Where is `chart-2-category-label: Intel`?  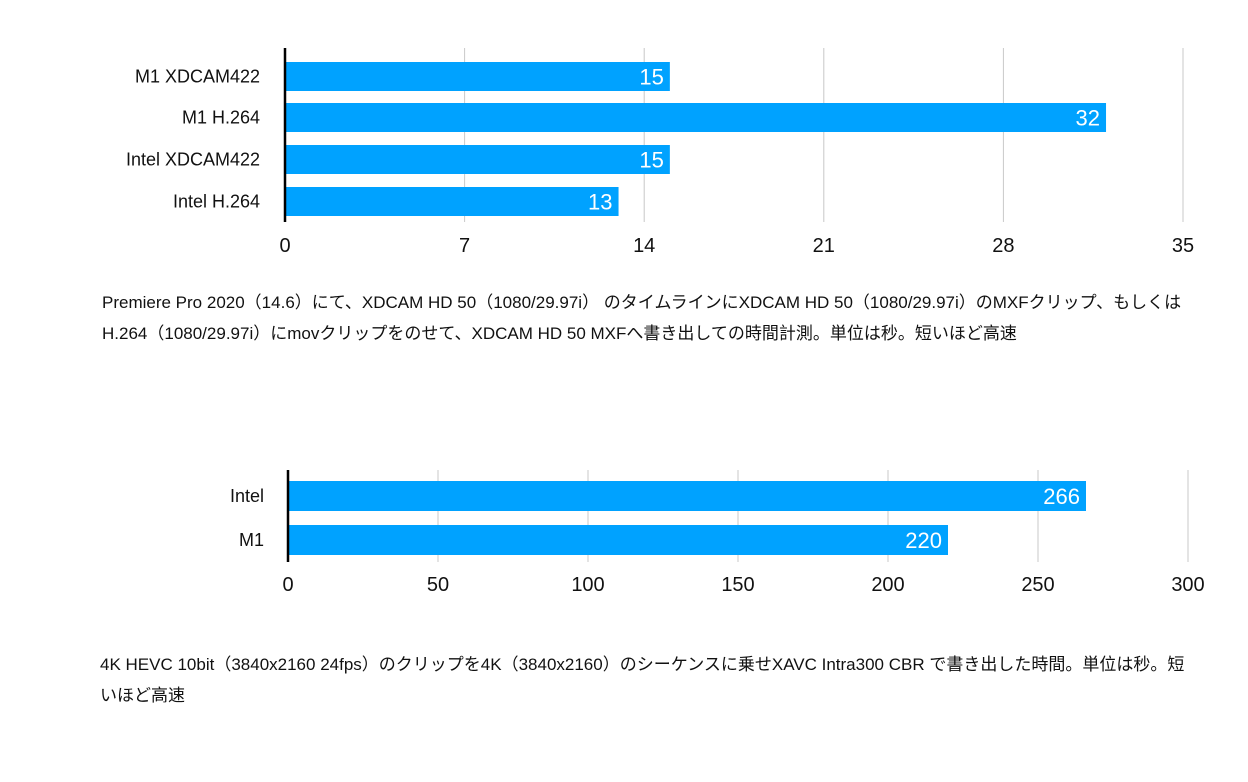 chart-2-category-label: Intel is located at coordinates (247, 496).